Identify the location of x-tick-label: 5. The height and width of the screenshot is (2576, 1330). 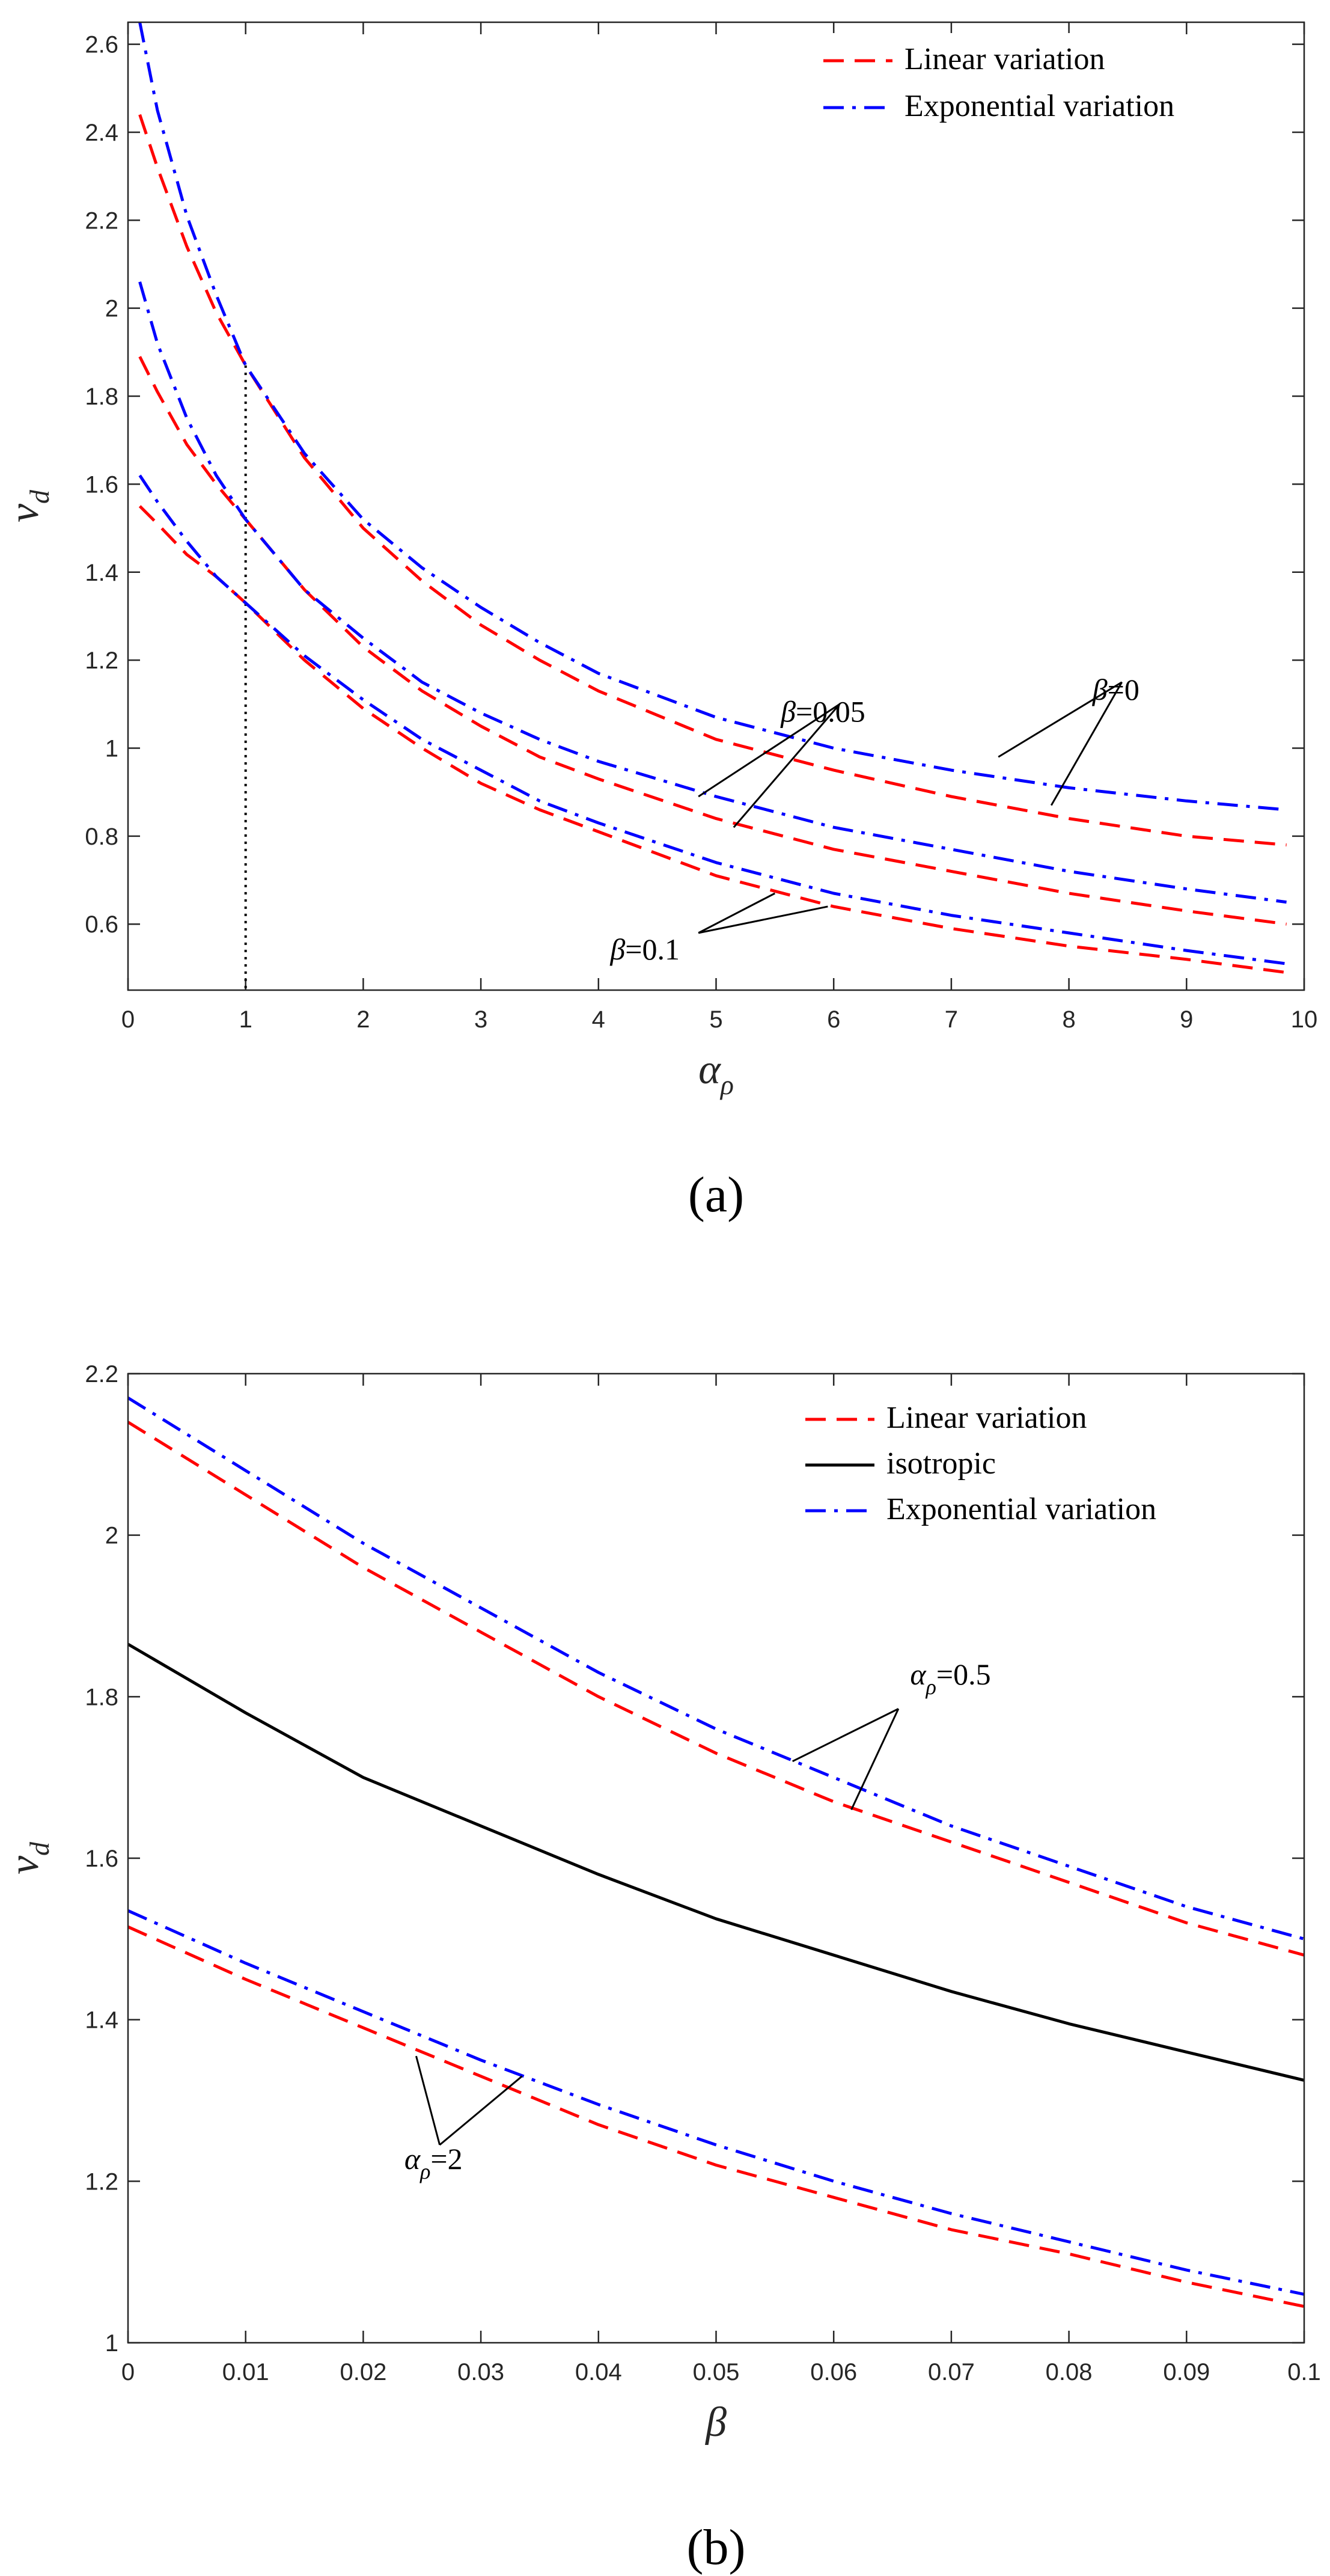
(715, 1019).